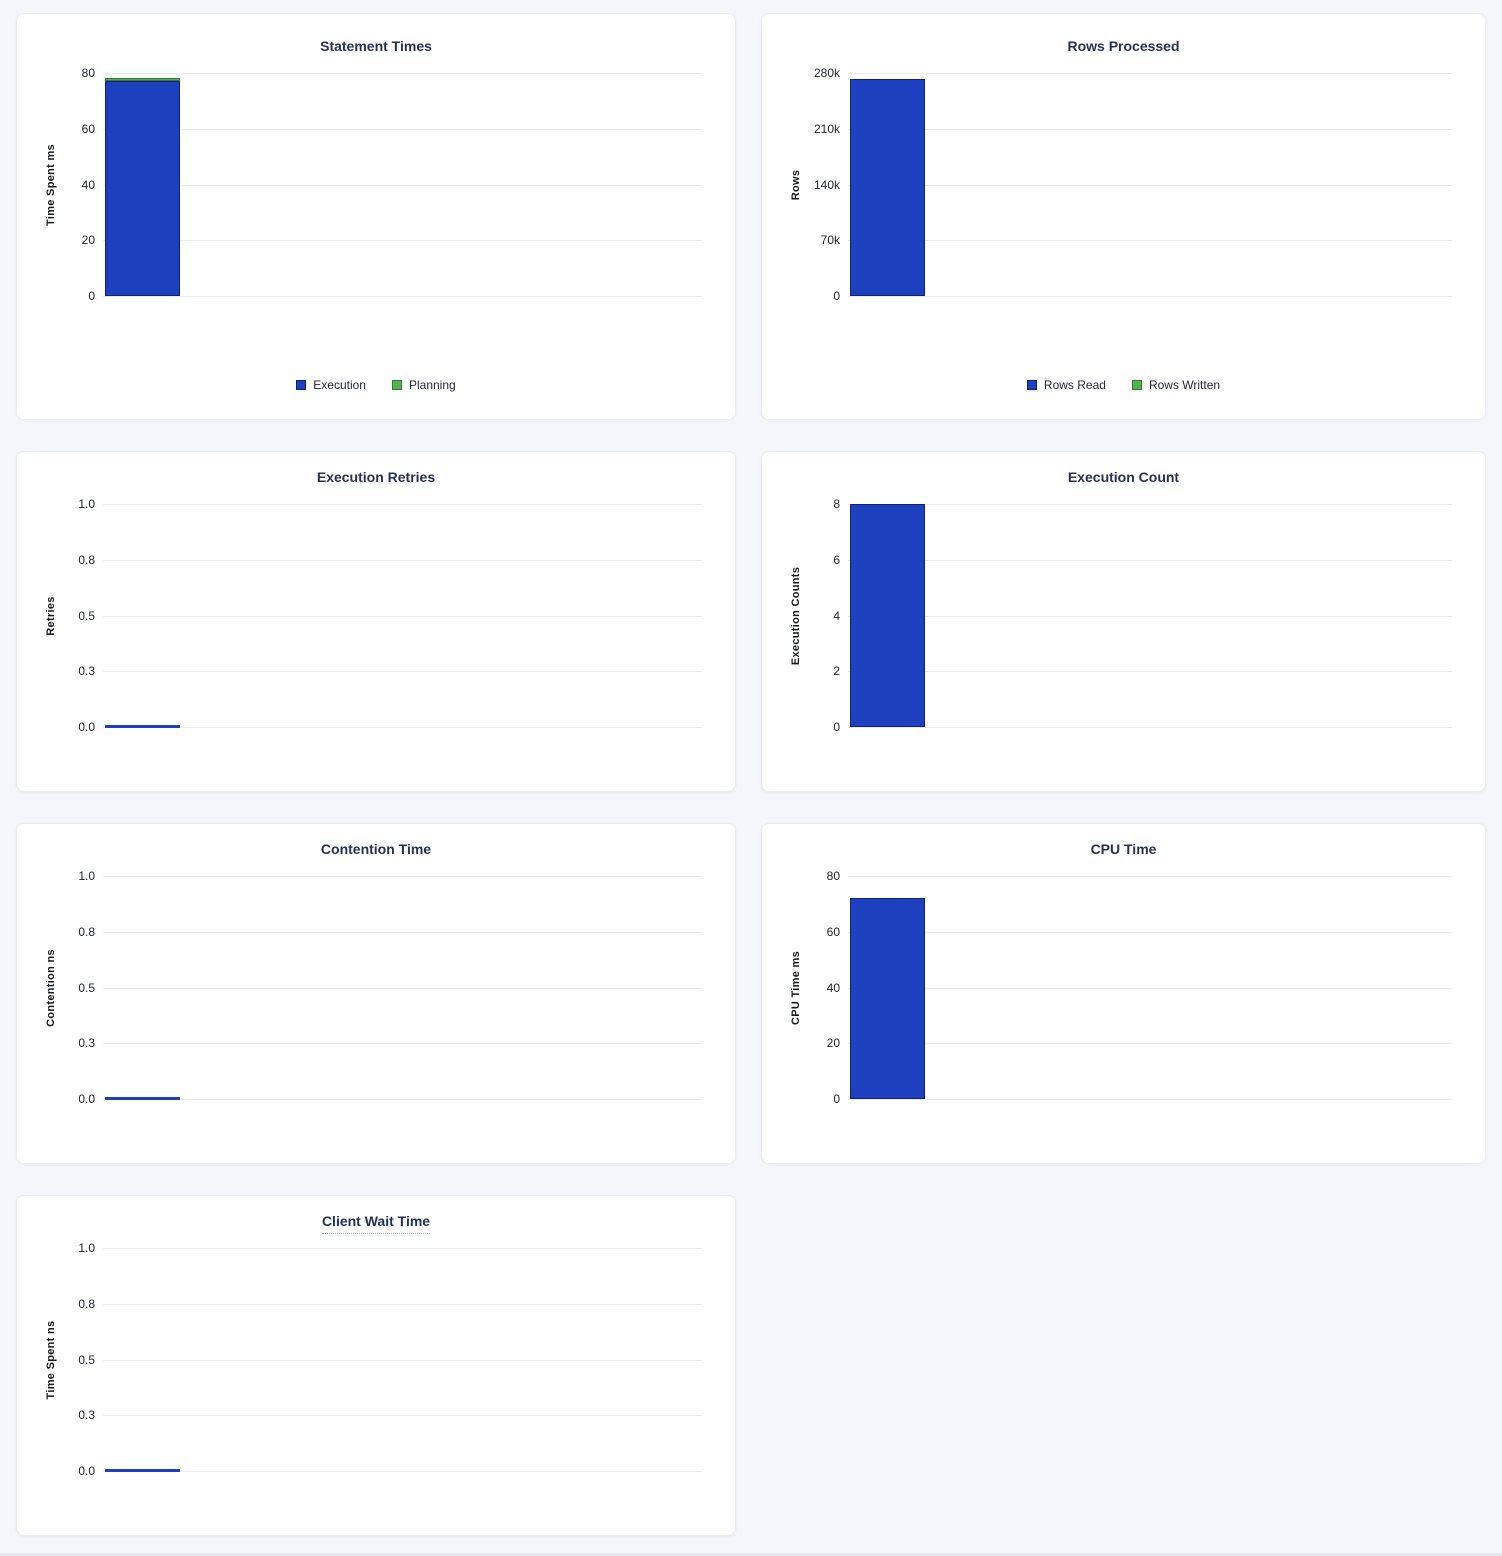 The height and width of the screenshot is (1556, 1502). I want to click on chart-card-cpu-time: CPU Time 80 60 40 20 0 CPU Time ms, so click(1123, 993).